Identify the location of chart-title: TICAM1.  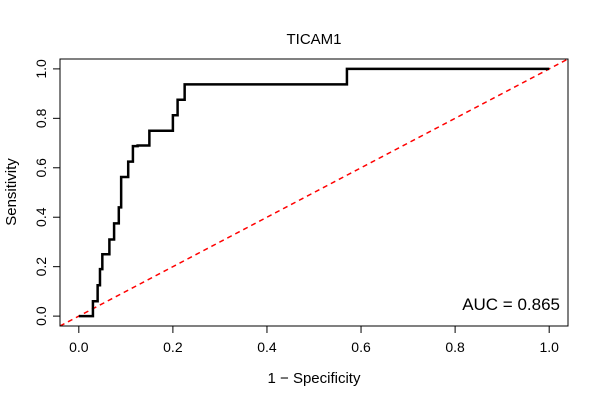
(313, 39).